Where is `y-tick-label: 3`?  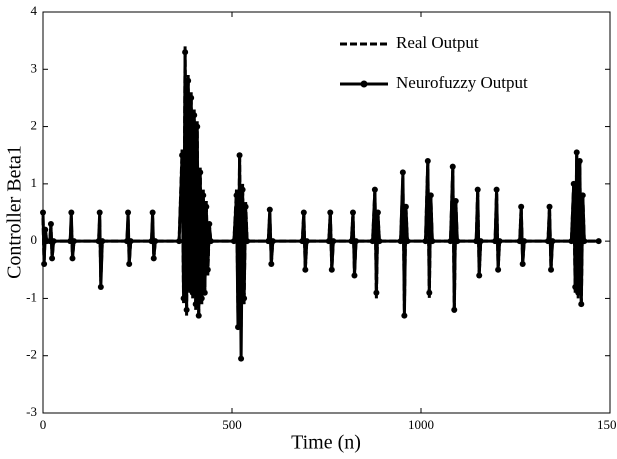
y-tick-label: 3 is located at coordinates (34, 67).